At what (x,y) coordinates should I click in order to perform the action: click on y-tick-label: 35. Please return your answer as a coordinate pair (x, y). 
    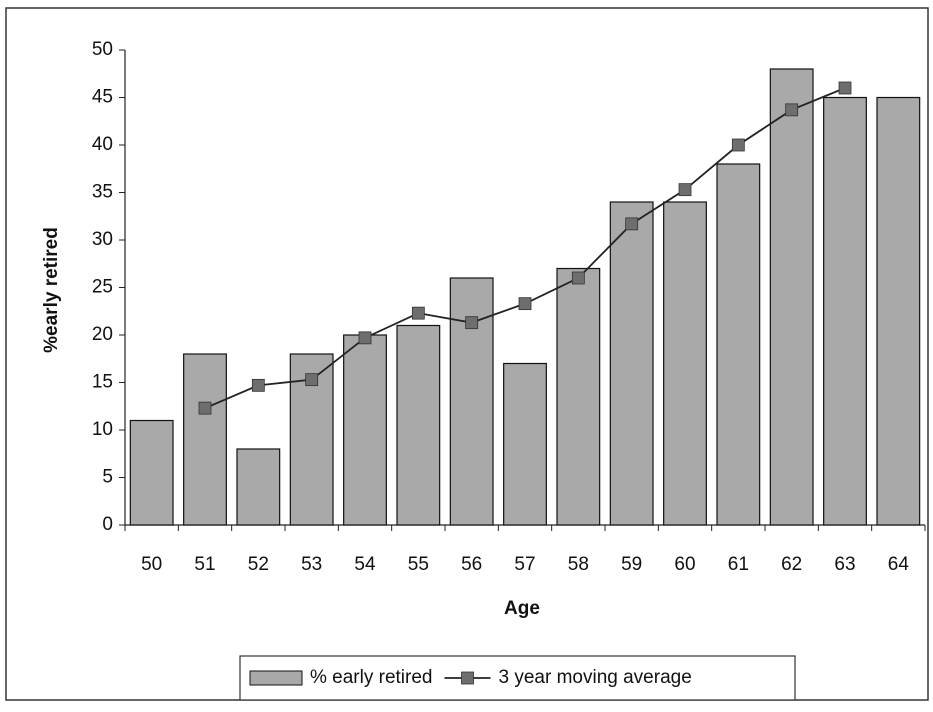
    Looking at the image, I should click on (102, 192).